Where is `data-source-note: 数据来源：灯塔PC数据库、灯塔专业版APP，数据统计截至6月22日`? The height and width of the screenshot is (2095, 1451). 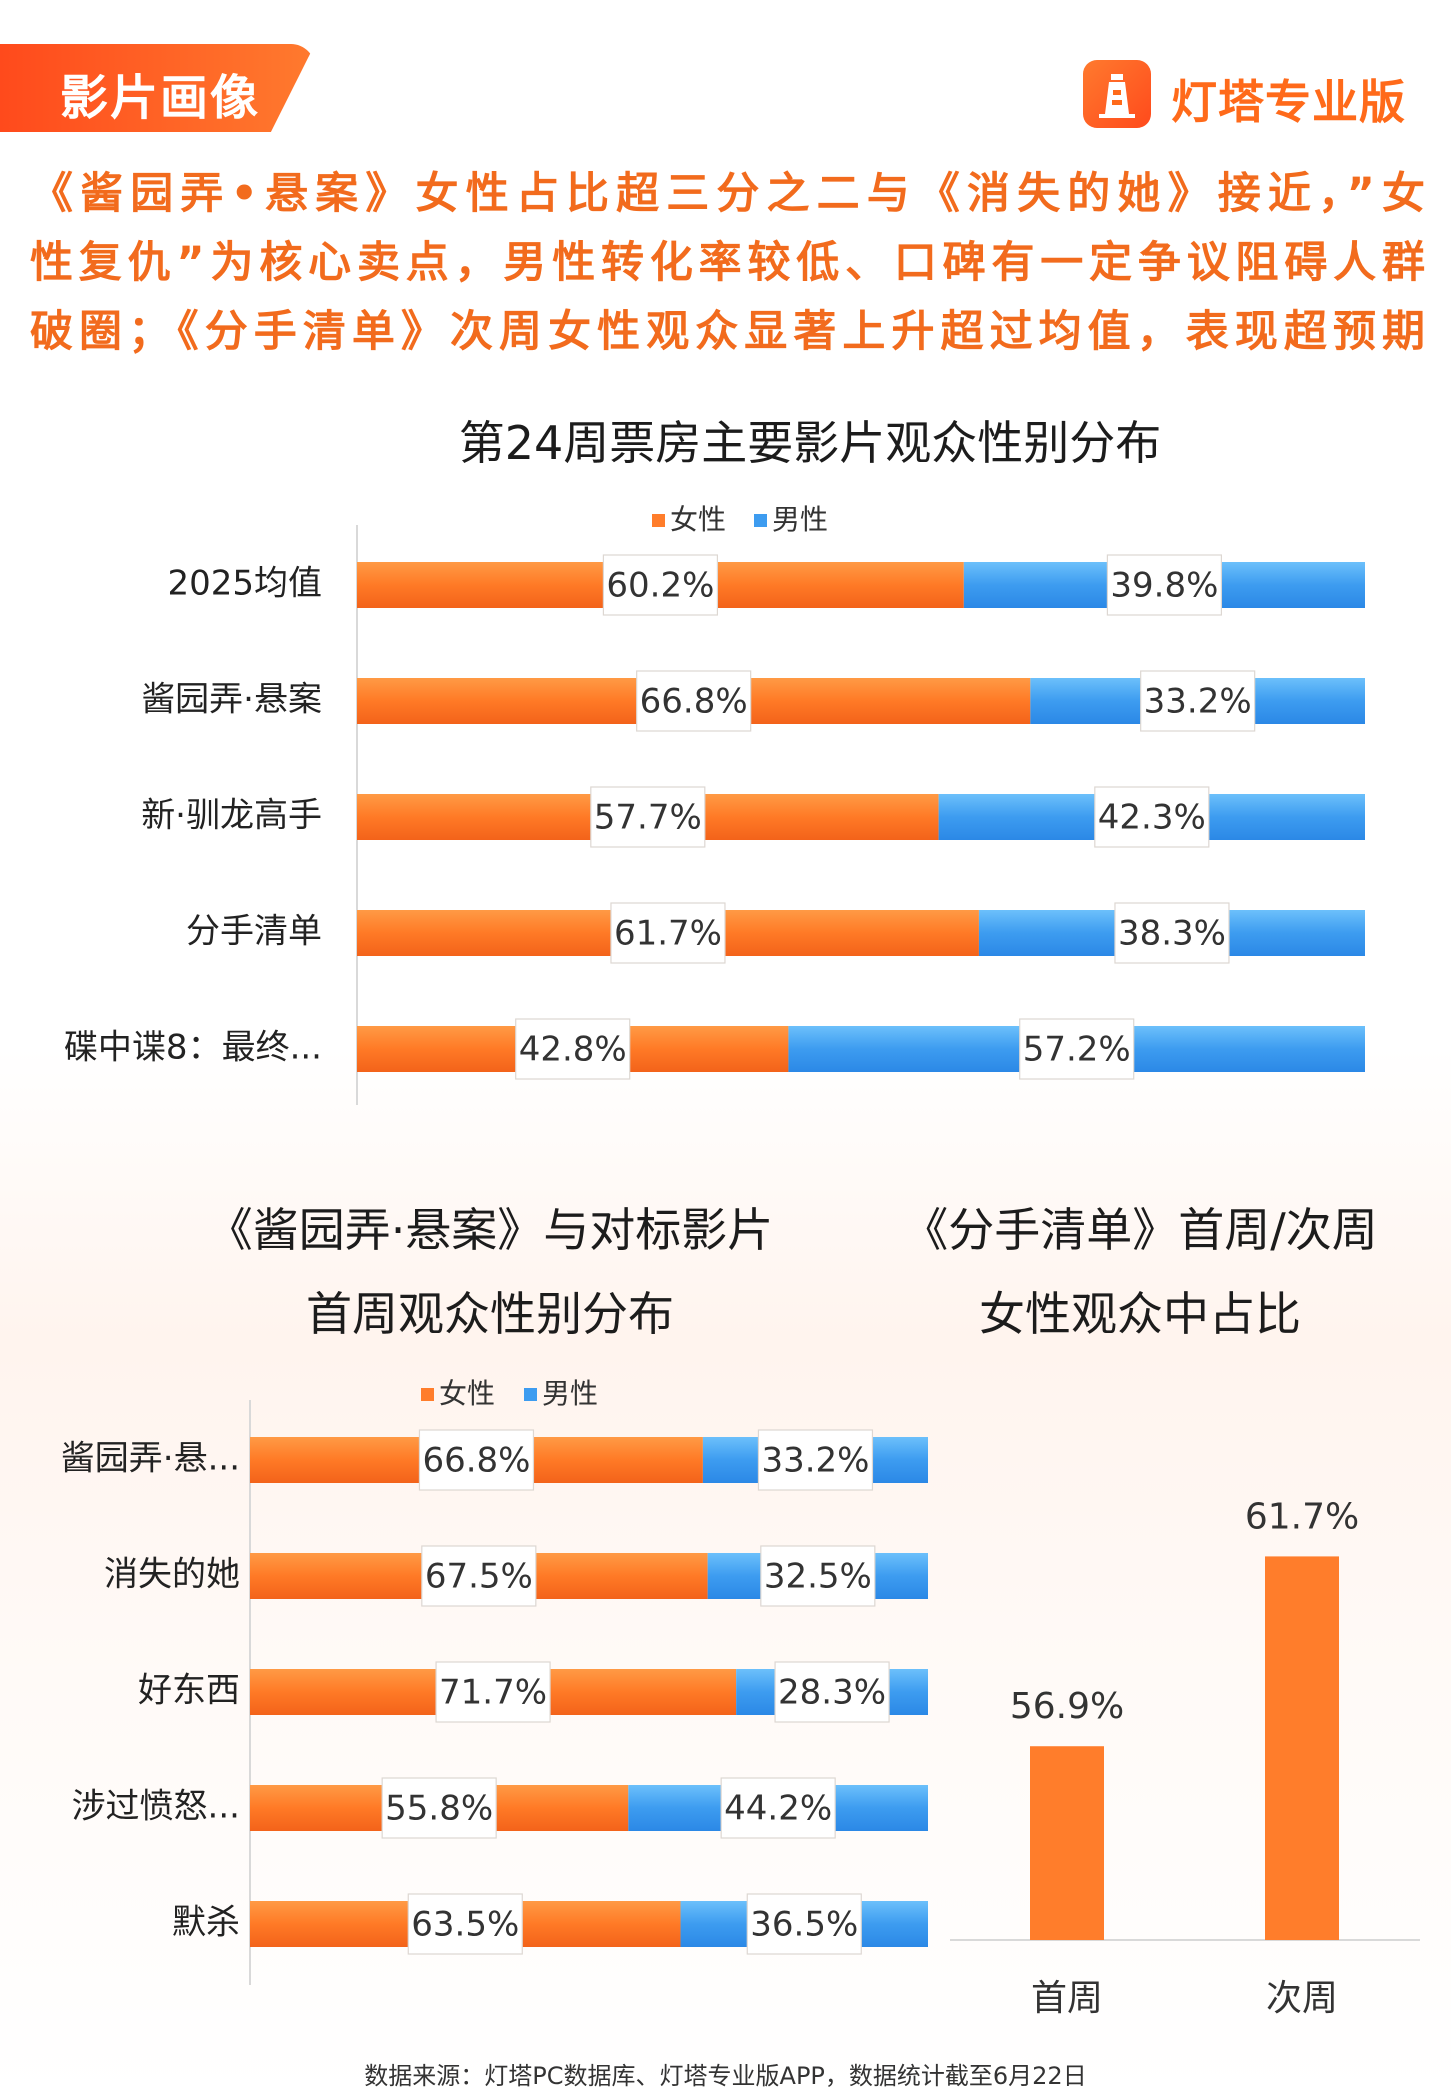
data-source-note: 数据来源：灯塔PC数据库、灯塔专业版APP，数据统计截至6月22日 is located at coordinates (725, 2076).